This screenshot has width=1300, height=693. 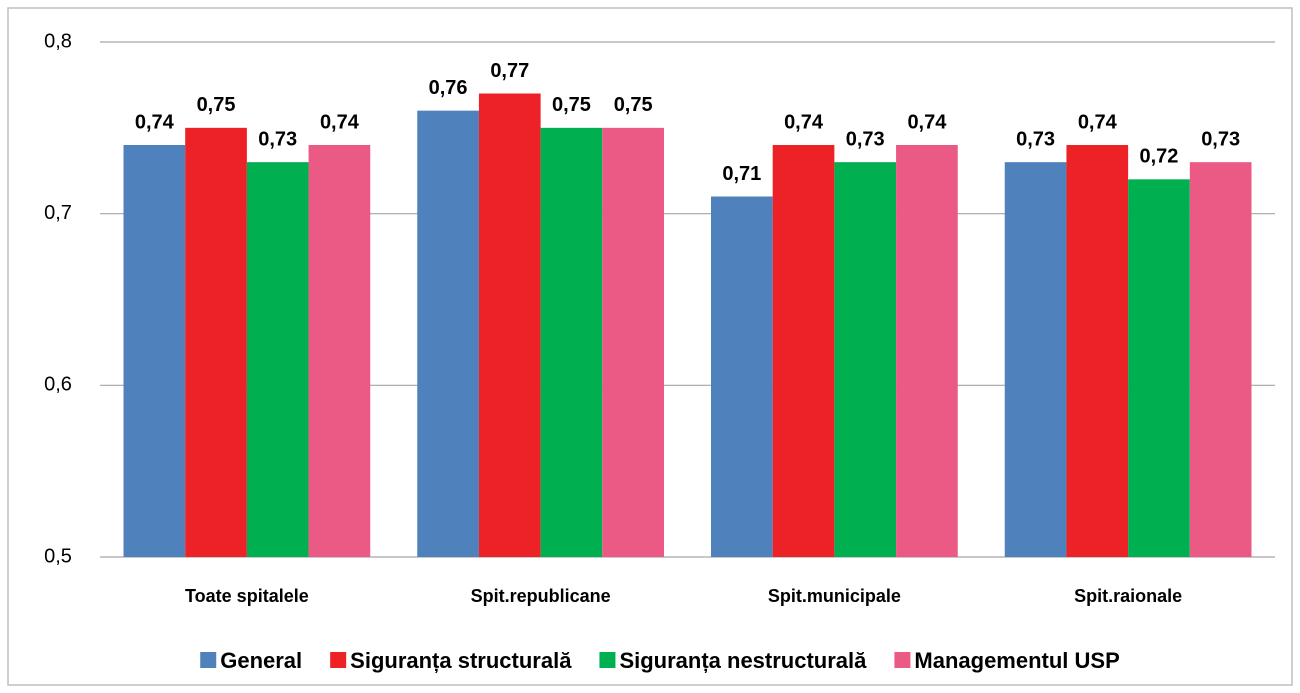 What do you see at coordinates (58, 41) in the screenshot?
I see `y-tick-label: 0,8` at bounding box center [58, 41].